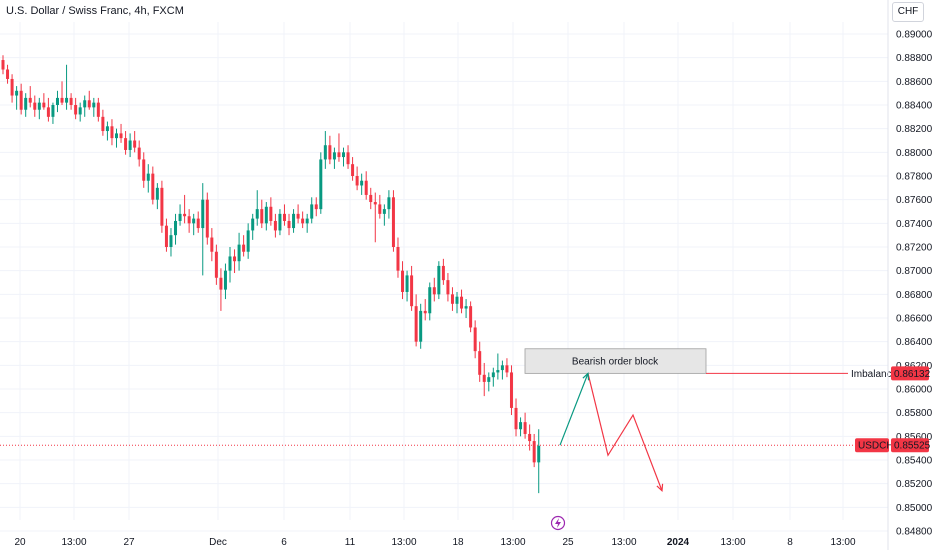 Image resolution: width=932 pixels, height=550 pixels. Describe the element at coordinates (625, 432) in the screenshot. I see `projection-down-arrow` at that location.